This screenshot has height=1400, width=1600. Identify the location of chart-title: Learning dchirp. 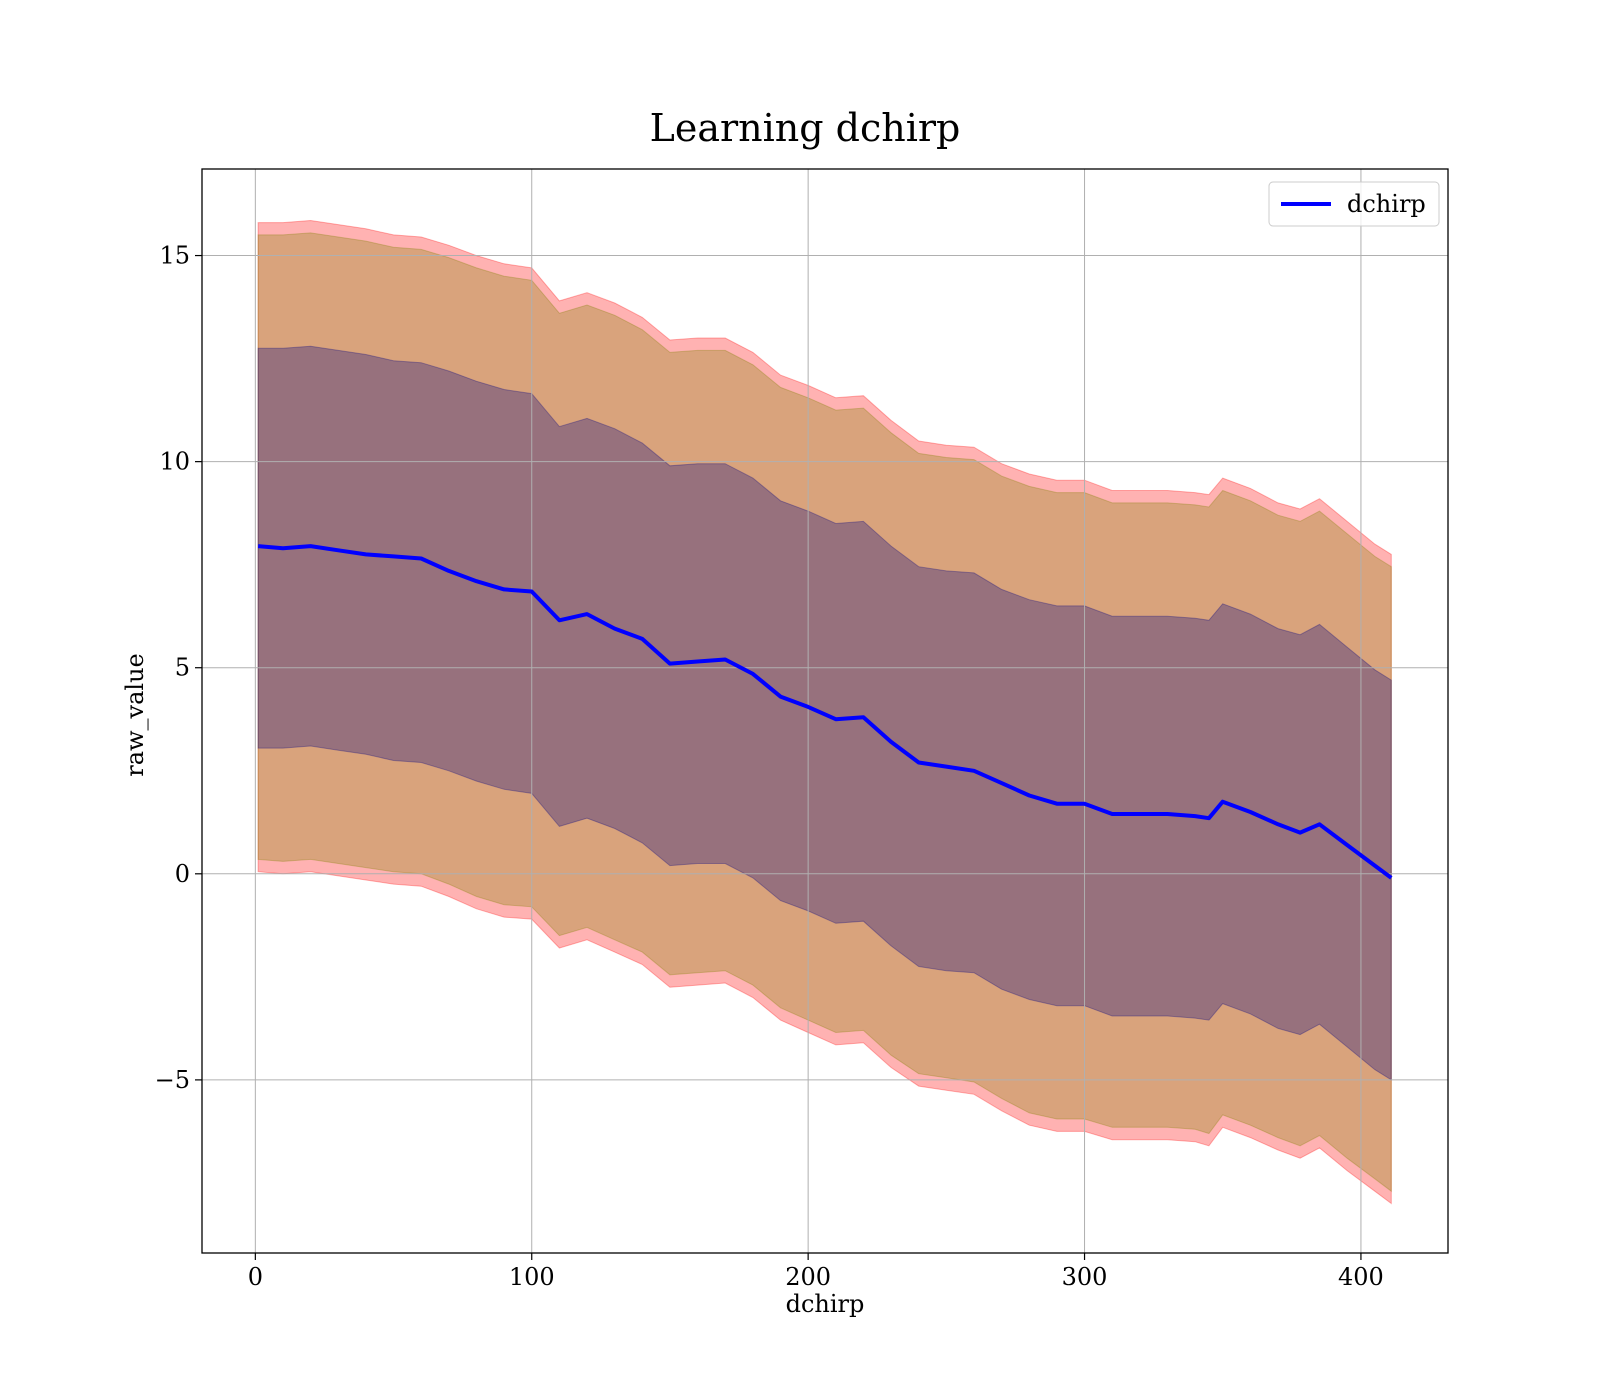
(805, 128).